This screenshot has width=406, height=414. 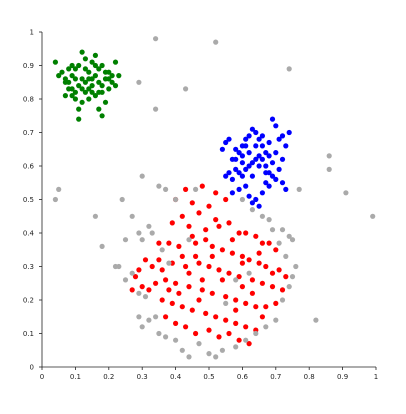 I want to click on y-tick-label: 0, so click(x=32, y=368).